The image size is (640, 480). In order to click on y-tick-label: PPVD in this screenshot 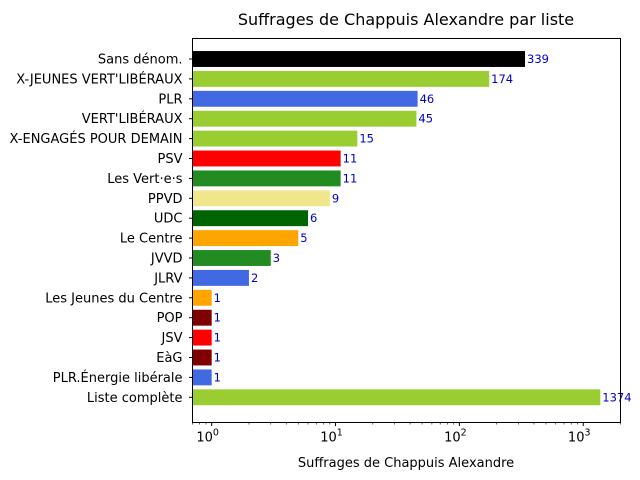, I will do `click(165, 199)`.